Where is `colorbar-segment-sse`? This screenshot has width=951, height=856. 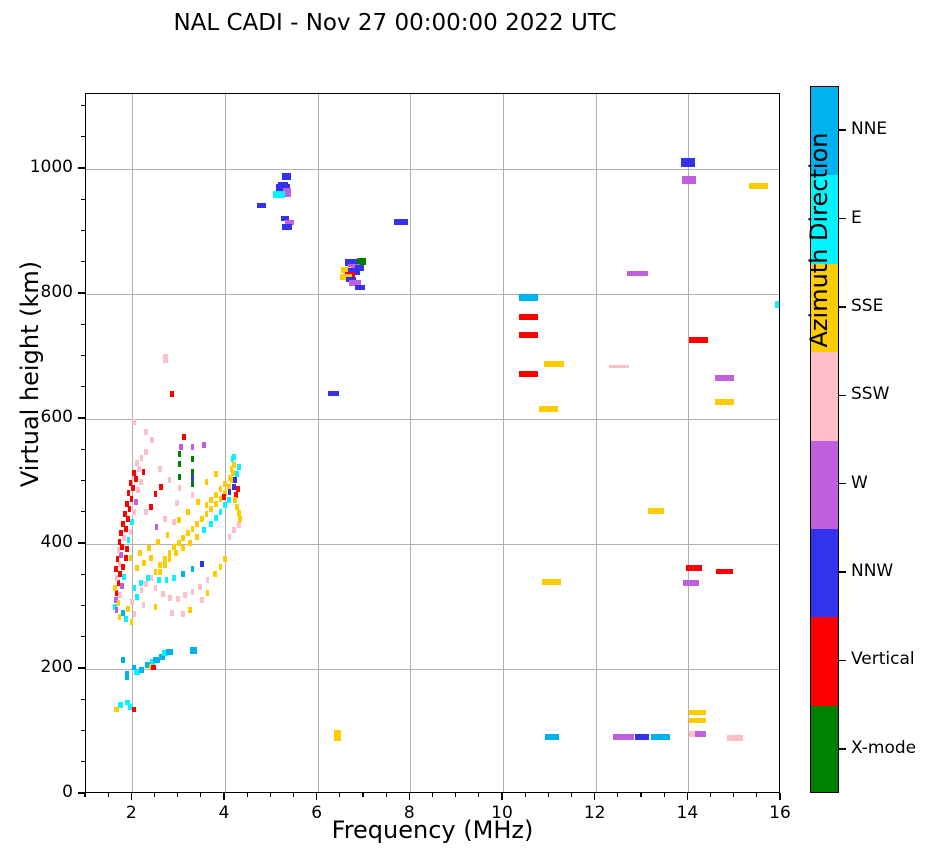
colorbar-segment-sse is located at coordinates (824, 308).